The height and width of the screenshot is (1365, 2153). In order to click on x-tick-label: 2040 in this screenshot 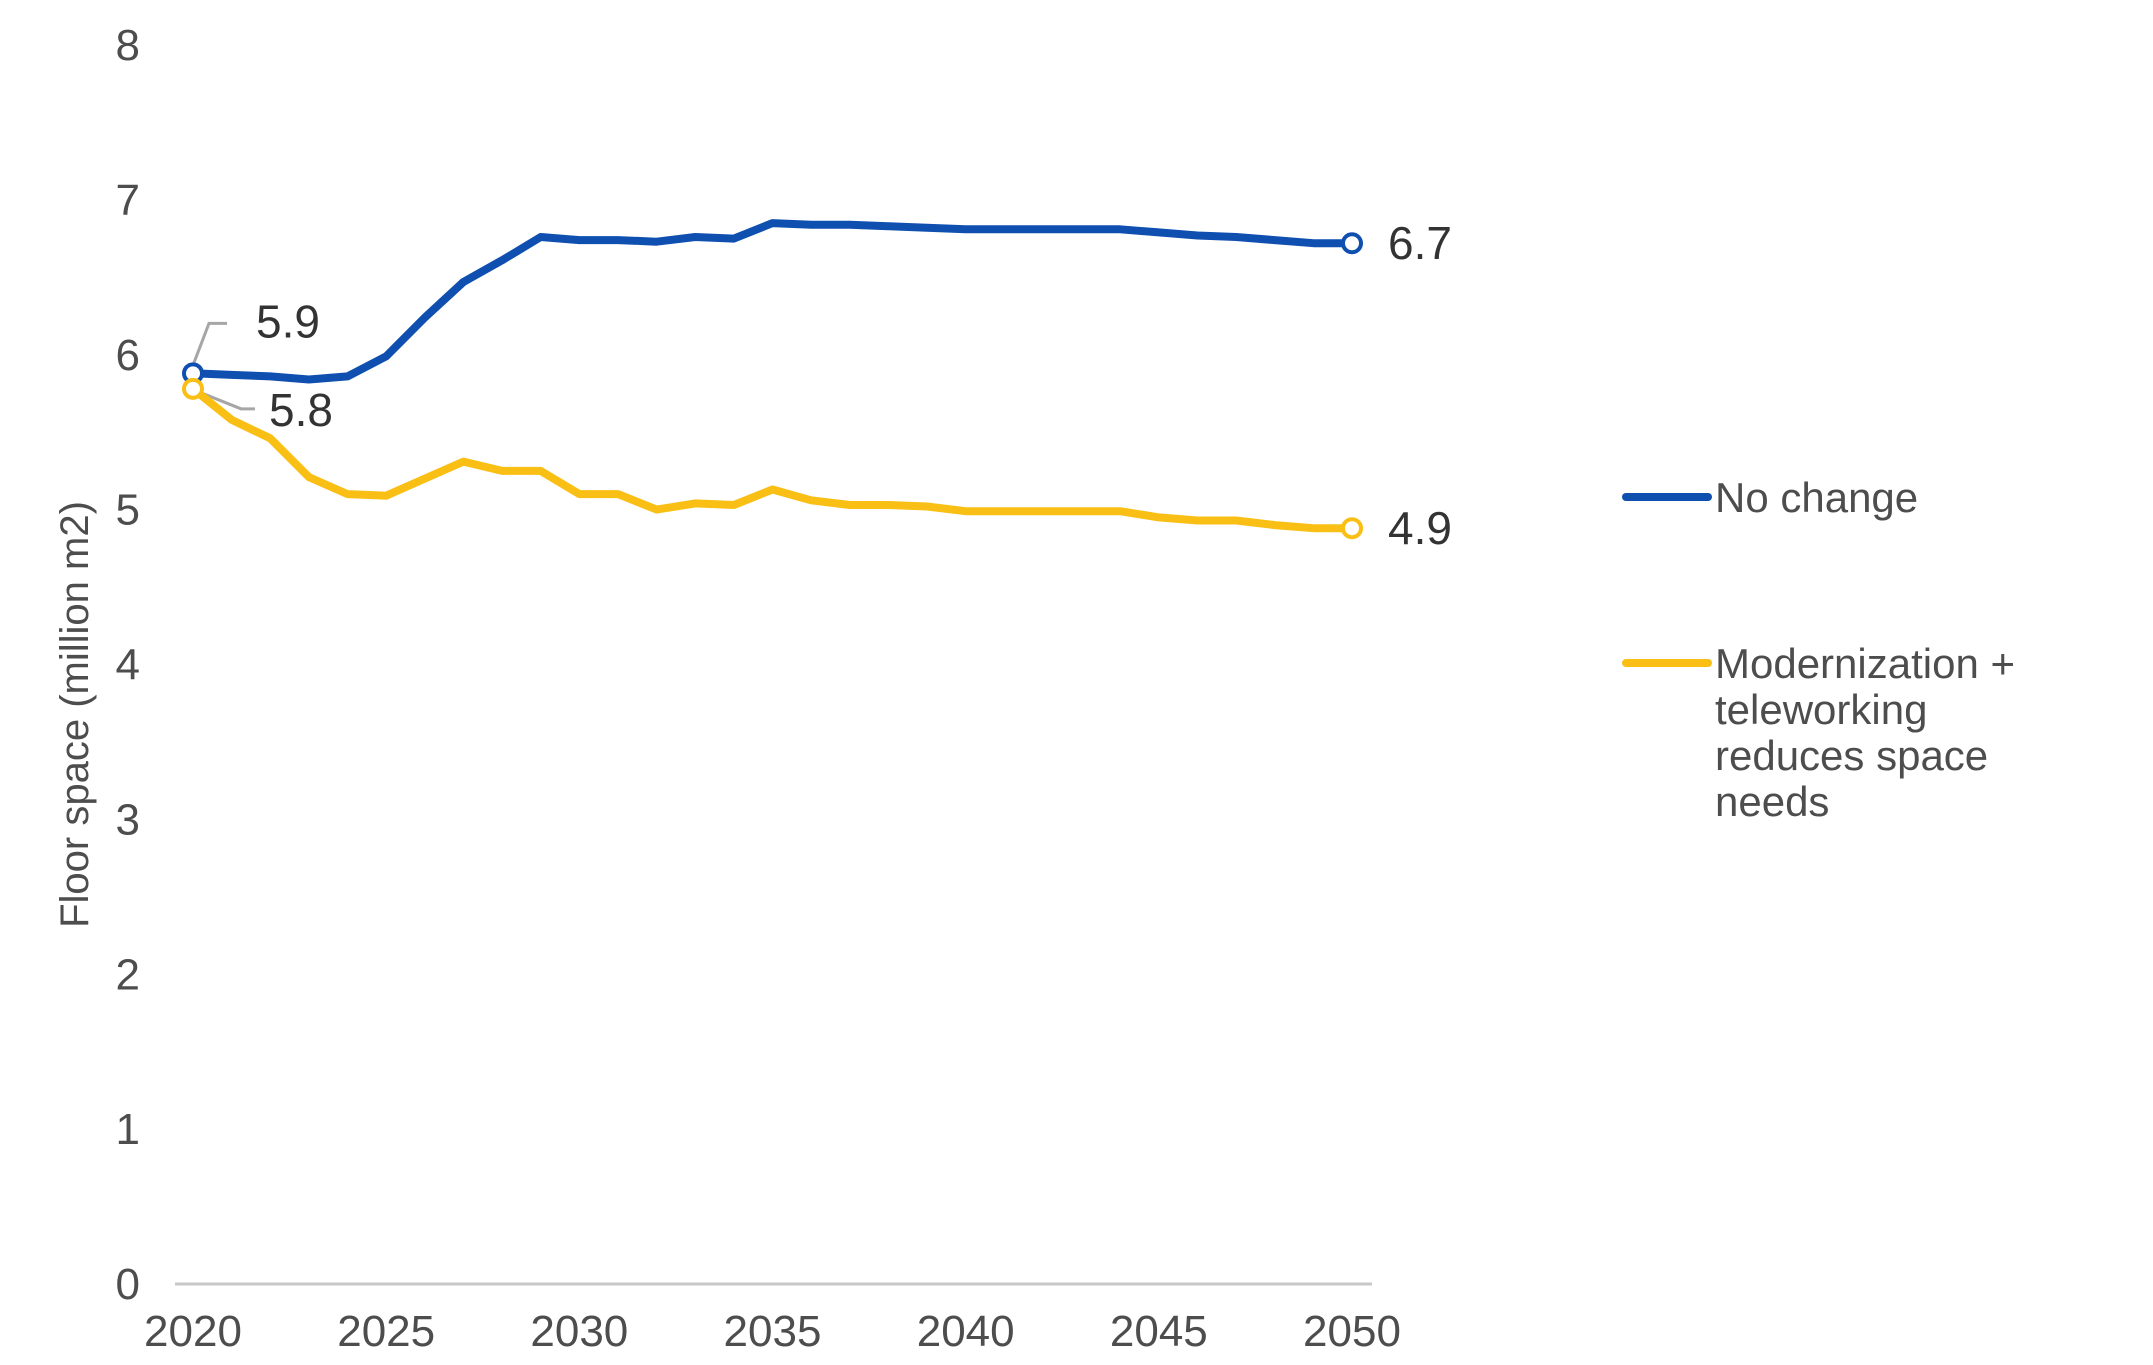, I will do `click(966, 1331)`.